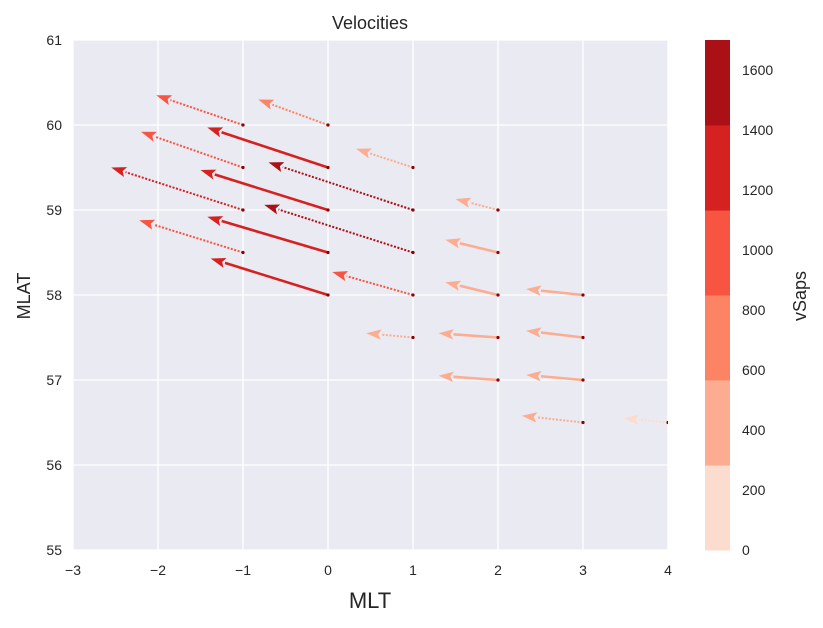 The width and height of the screenshot is (823, 628). I want to click on x-tick-label: 1, so click(413, 570).